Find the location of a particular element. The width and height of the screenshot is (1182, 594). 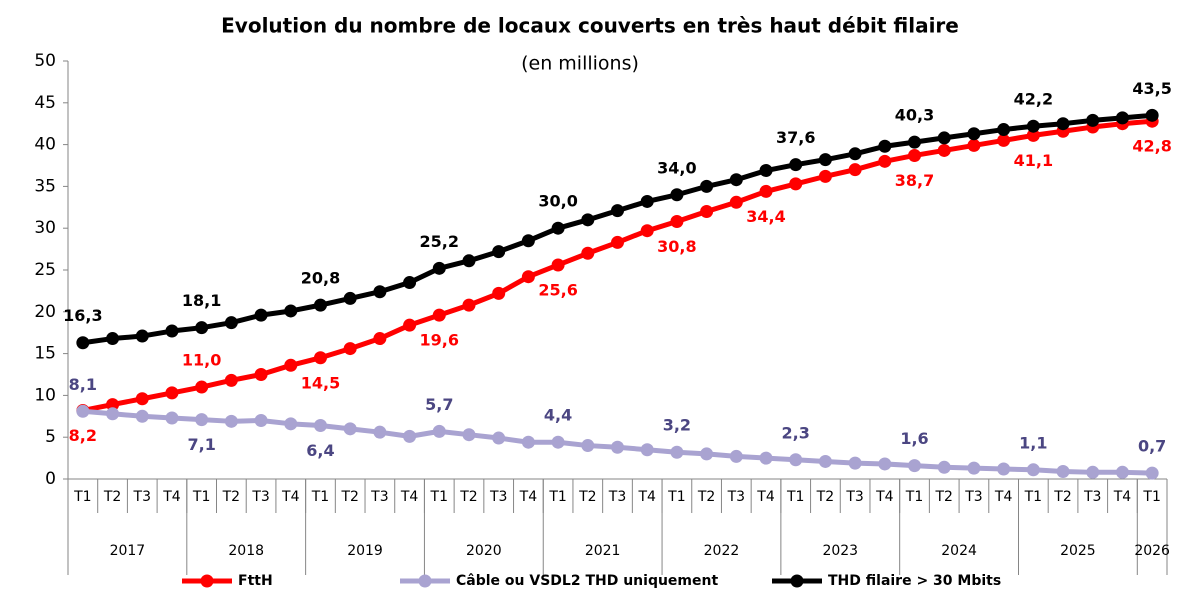

x-group-label: 2020 is located at coordinates (484, 551).